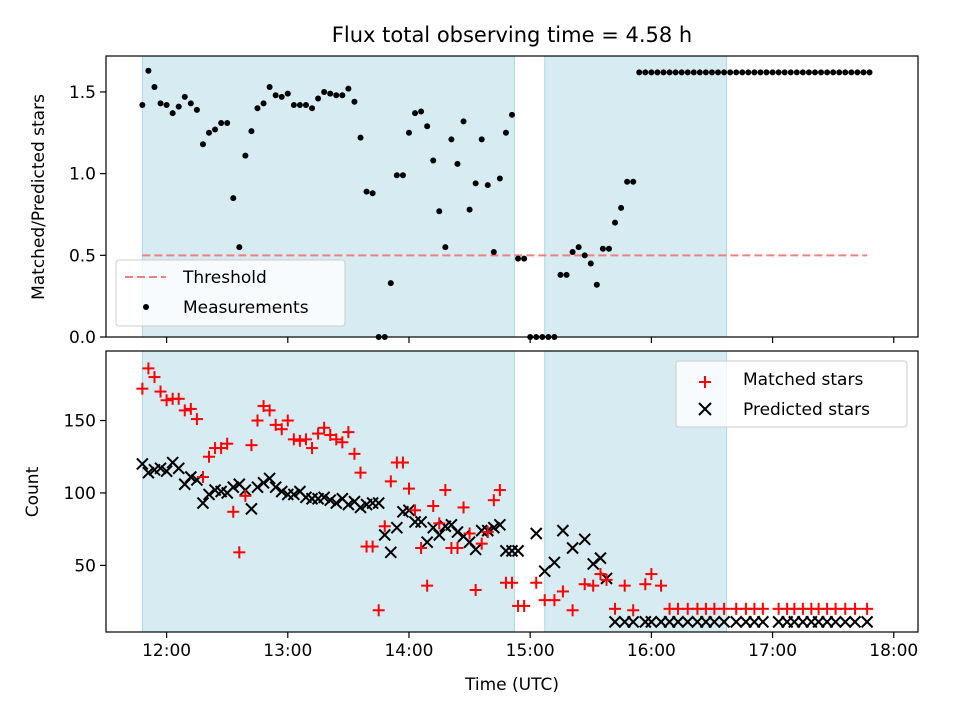 Image resolution: width=960 pixels, height=720 pixels. What do you see at coordinates (82, 175) in the screenshot?
I see `top-y-tick-label: 1.0` at bounding box center [82, 175].